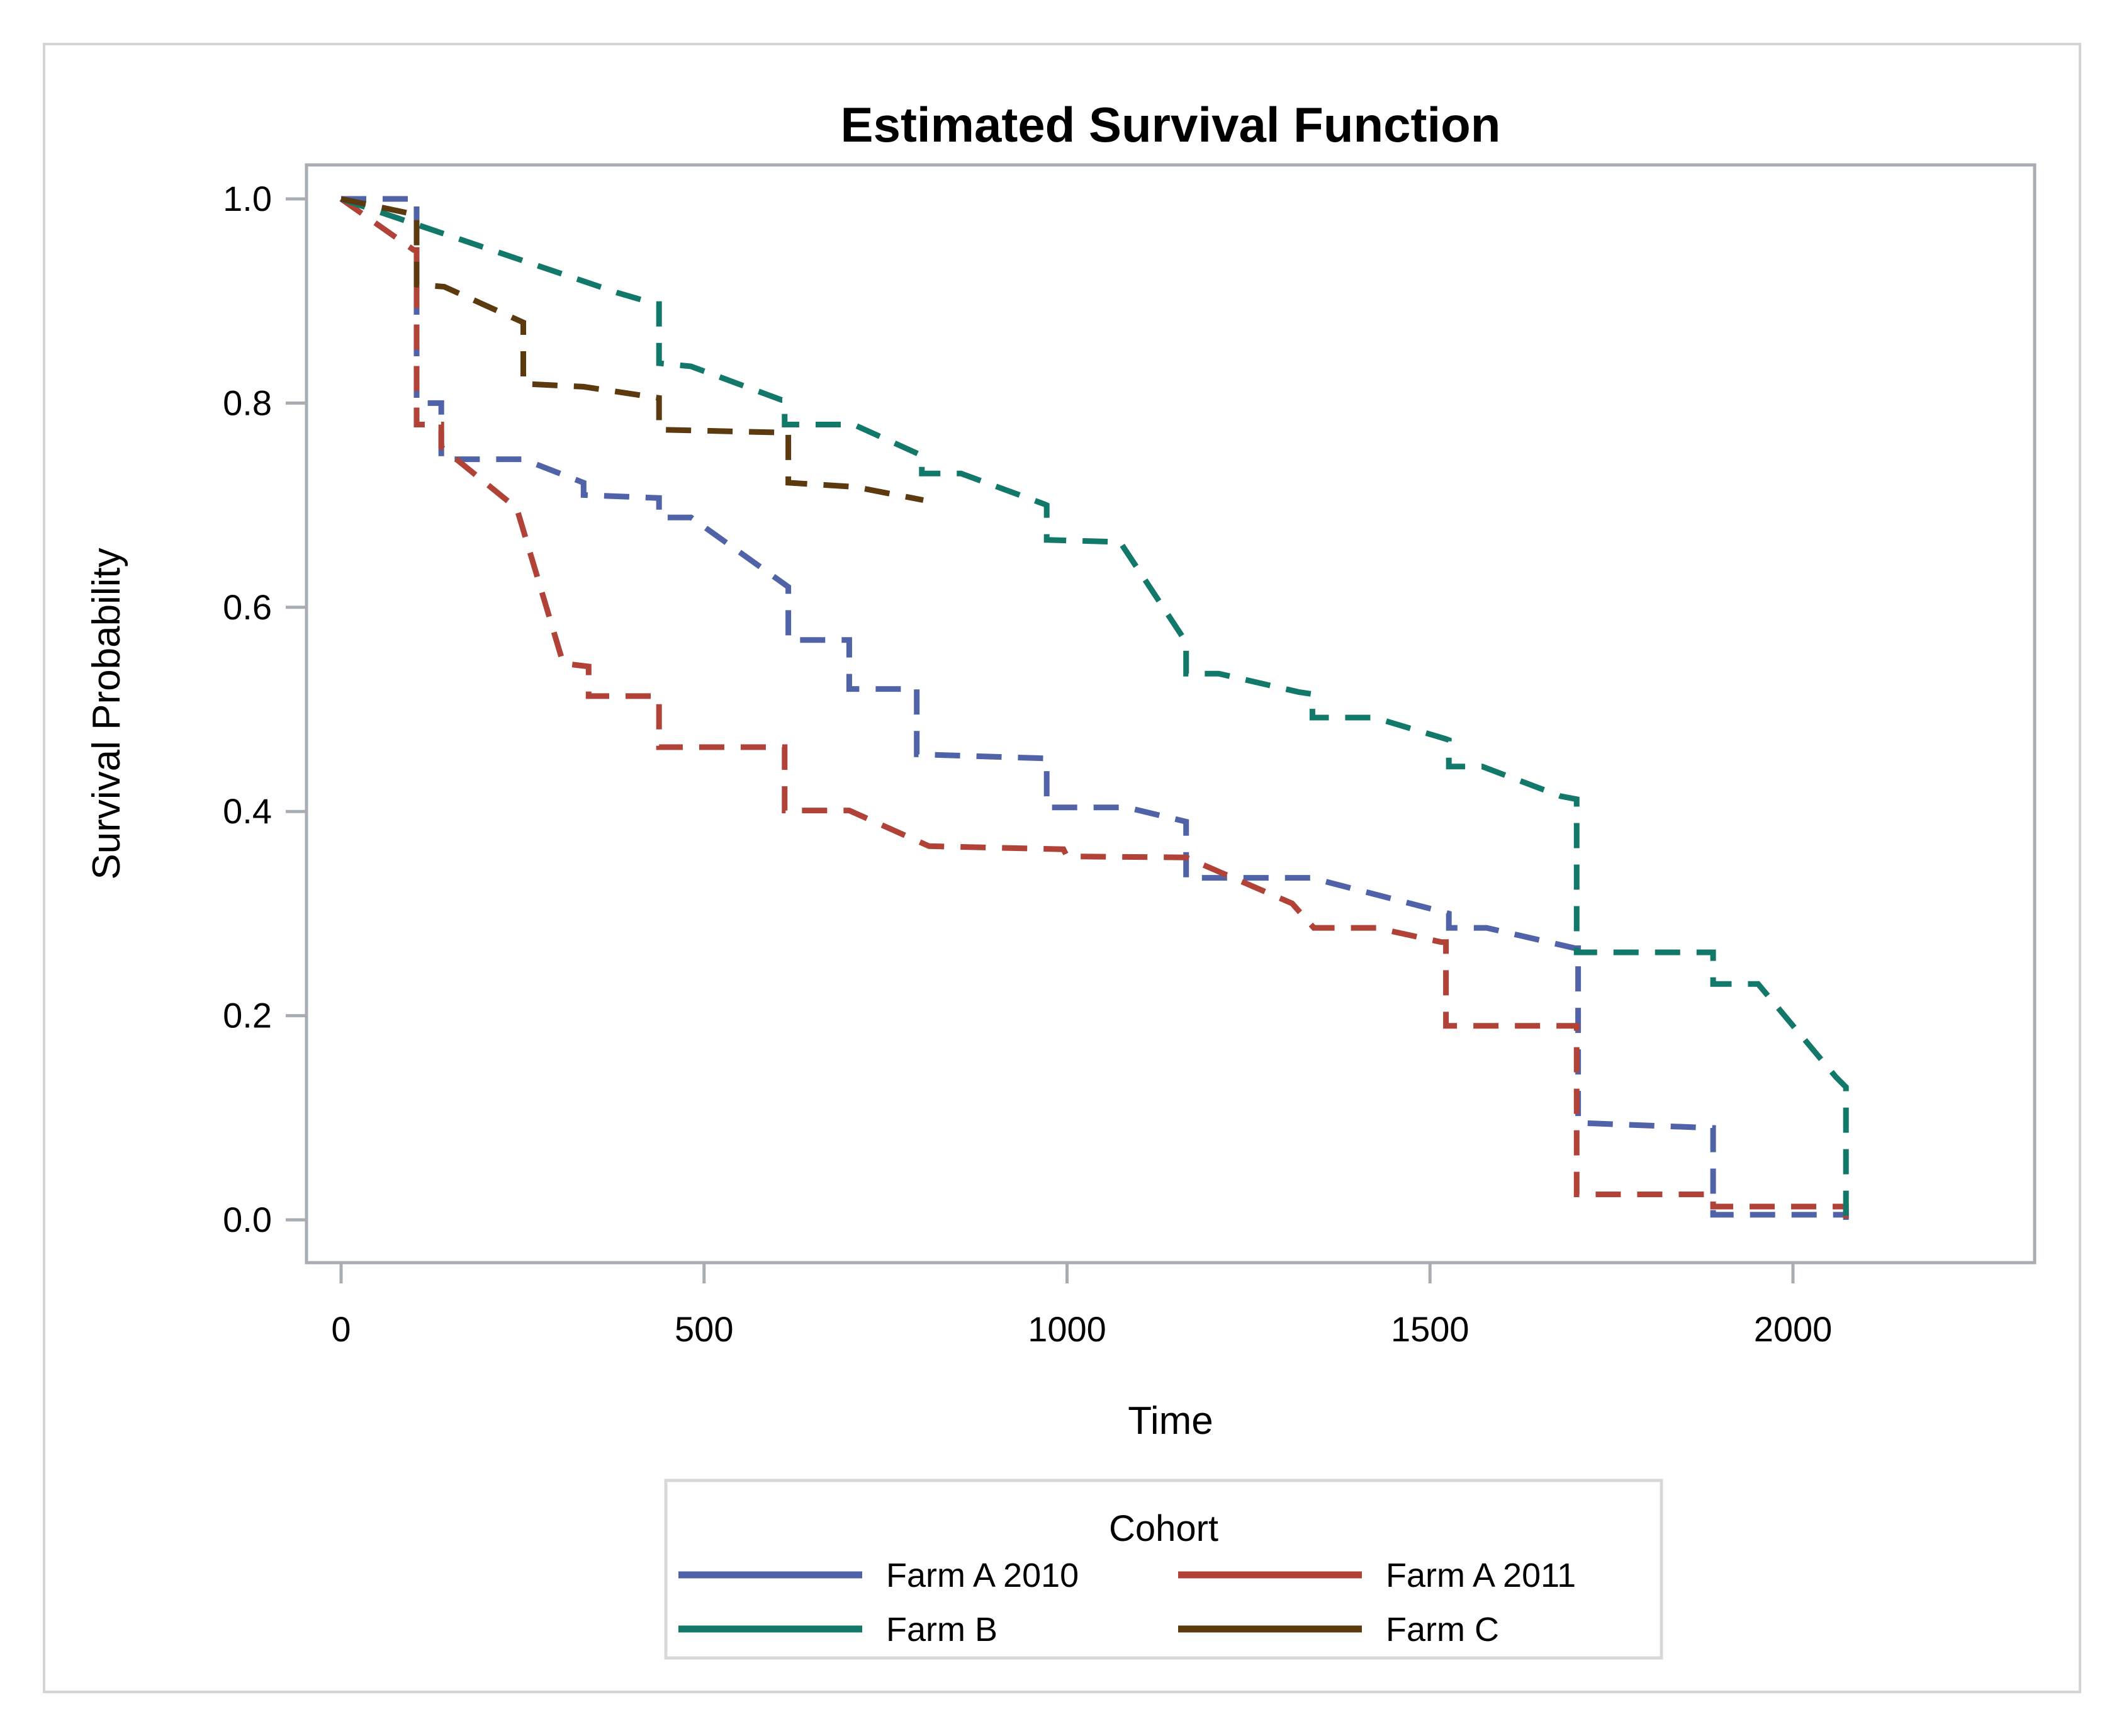 This screenshot has height=1736, width=2124. What do you see at coordinates (247, 607) in the screenshot?
I see `y-tick-label: 0.6` at bounding box center [247, 607].